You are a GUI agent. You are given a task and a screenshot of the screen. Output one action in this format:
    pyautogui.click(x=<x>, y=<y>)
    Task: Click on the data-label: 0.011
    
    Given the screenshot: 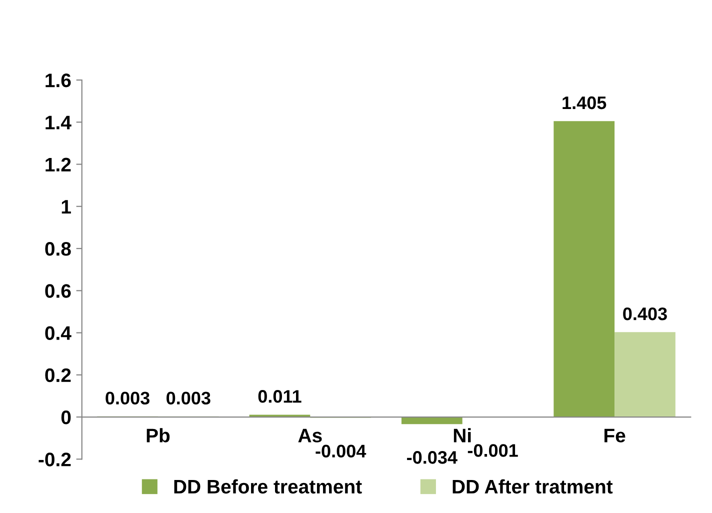 What is the action you would take?
    pyautogui.click(x=280, y=396)
    